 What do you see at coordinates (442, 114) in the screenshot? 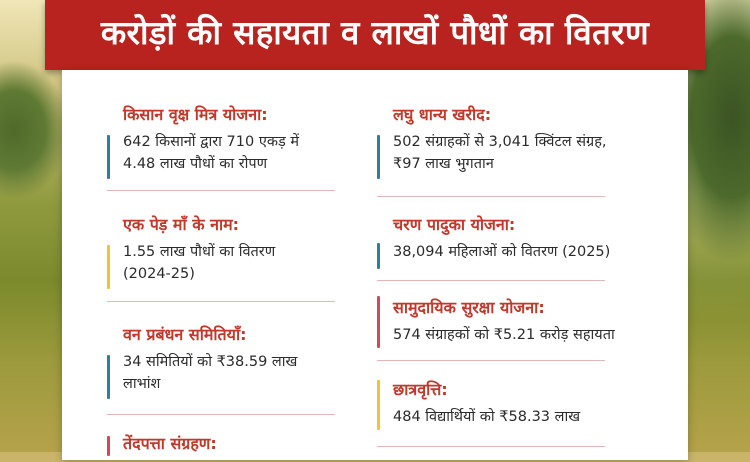
I see `item-title: लघु धान्य खरीद:` at bounding box center [442, 114].